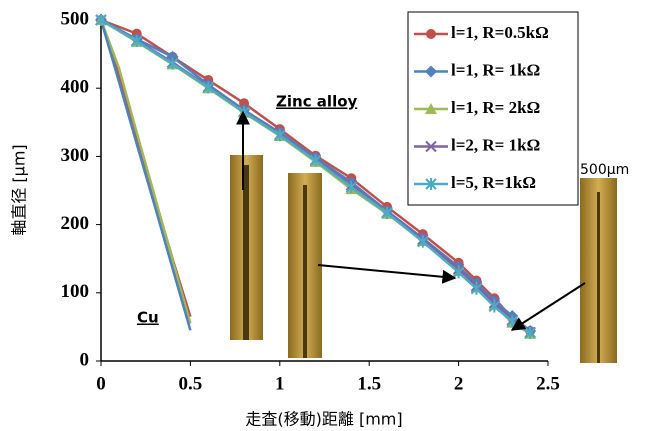  Describe the element at coordinates (548, 383) in the screenshot. I see `x-tick-label: 2.5` at that location.